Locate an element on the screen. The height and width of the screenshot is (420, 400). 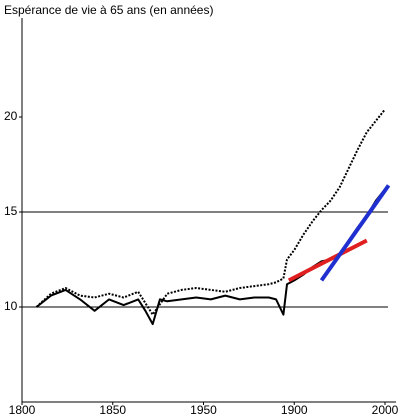
x-tick-label: 1900 is located at coordinates (294, 410).